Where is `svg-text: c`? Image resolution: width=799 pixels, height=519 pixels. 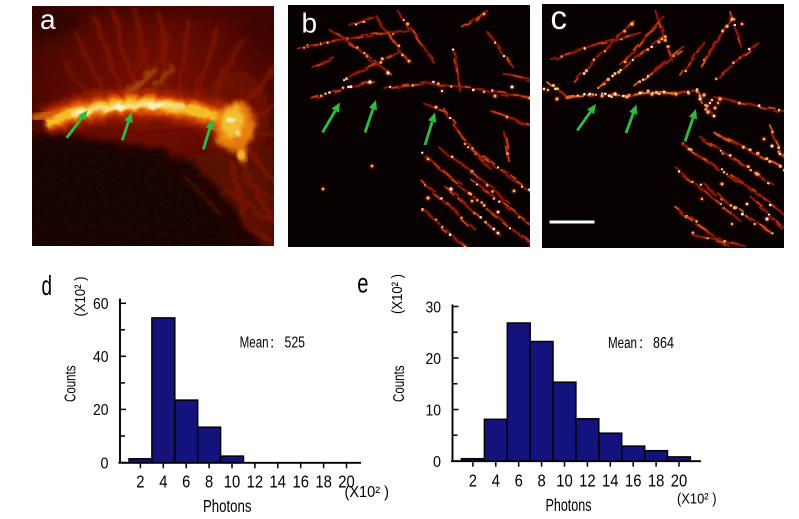
svg-text: c is located at coordinates (559, 18).